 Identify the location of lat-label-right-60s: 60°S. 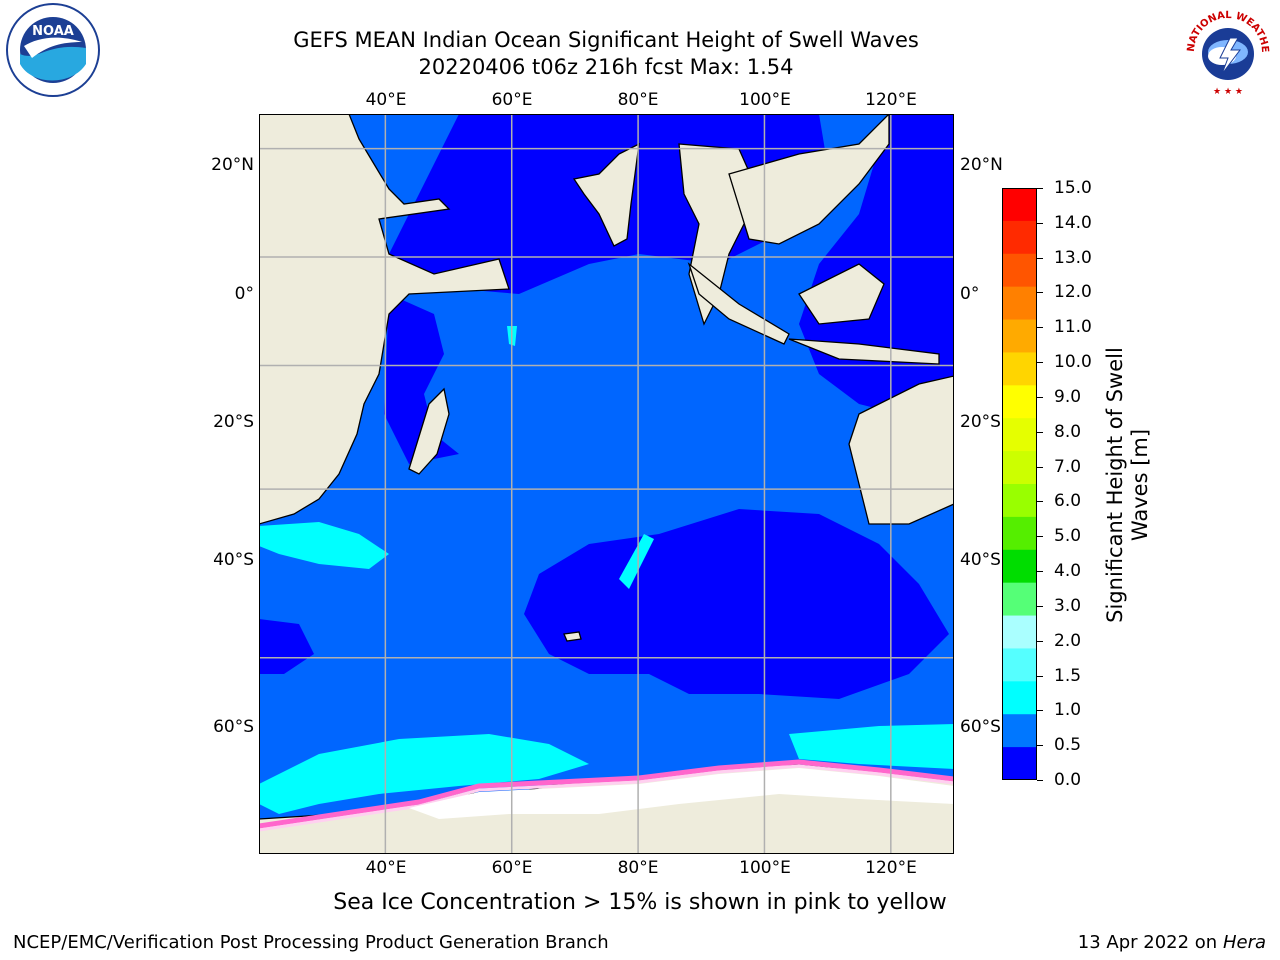
(980, 727).